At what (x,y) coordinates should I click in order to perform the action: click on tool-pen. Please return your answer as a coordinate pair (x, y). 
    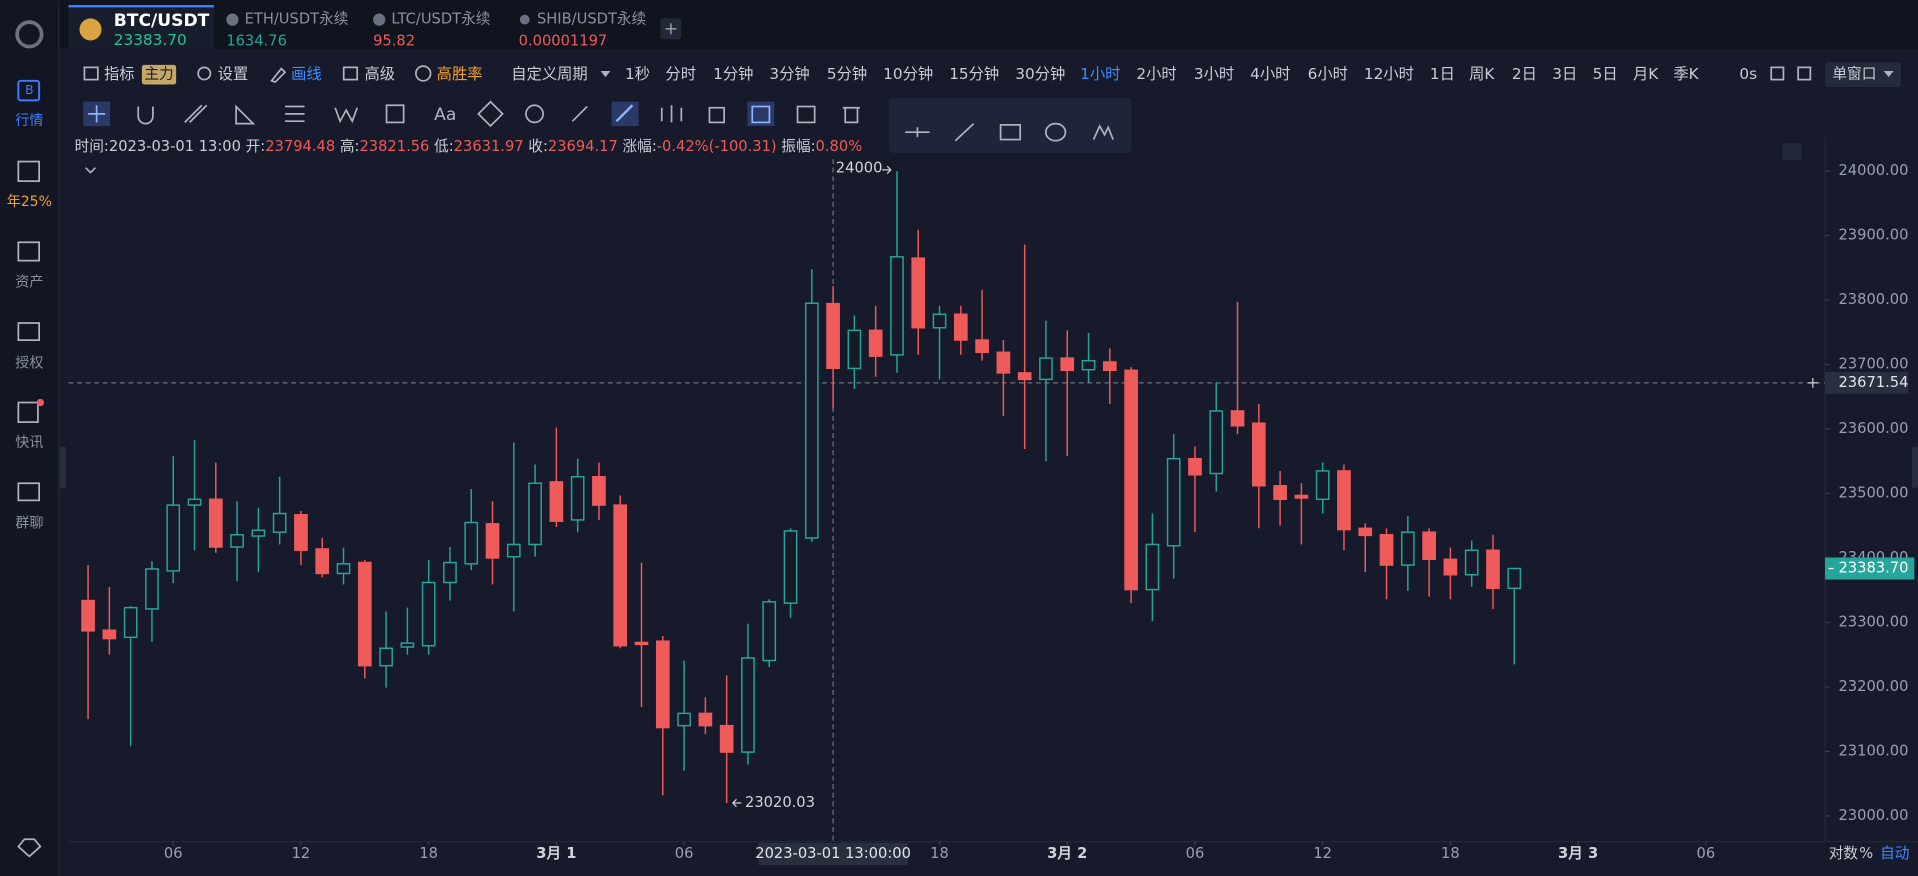
    Looking at the image, I should click on (579, 113).